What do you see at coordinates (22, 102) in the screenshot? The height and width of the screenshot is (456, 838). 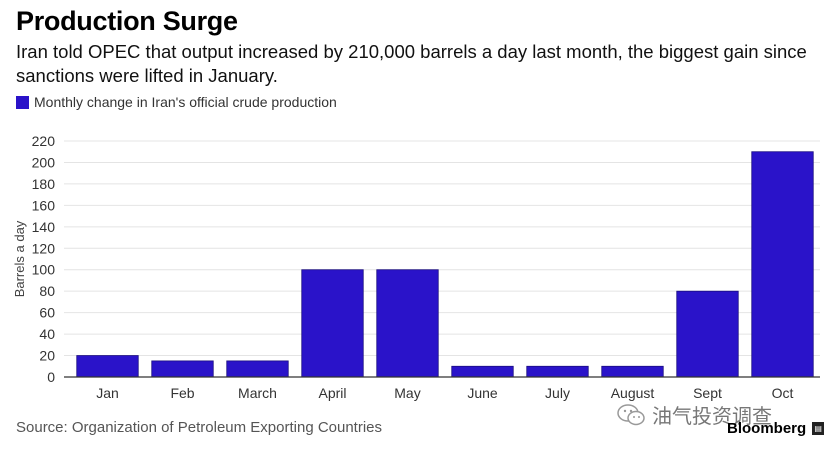 I see `legend-swatch` at bounding box center [22, 102].